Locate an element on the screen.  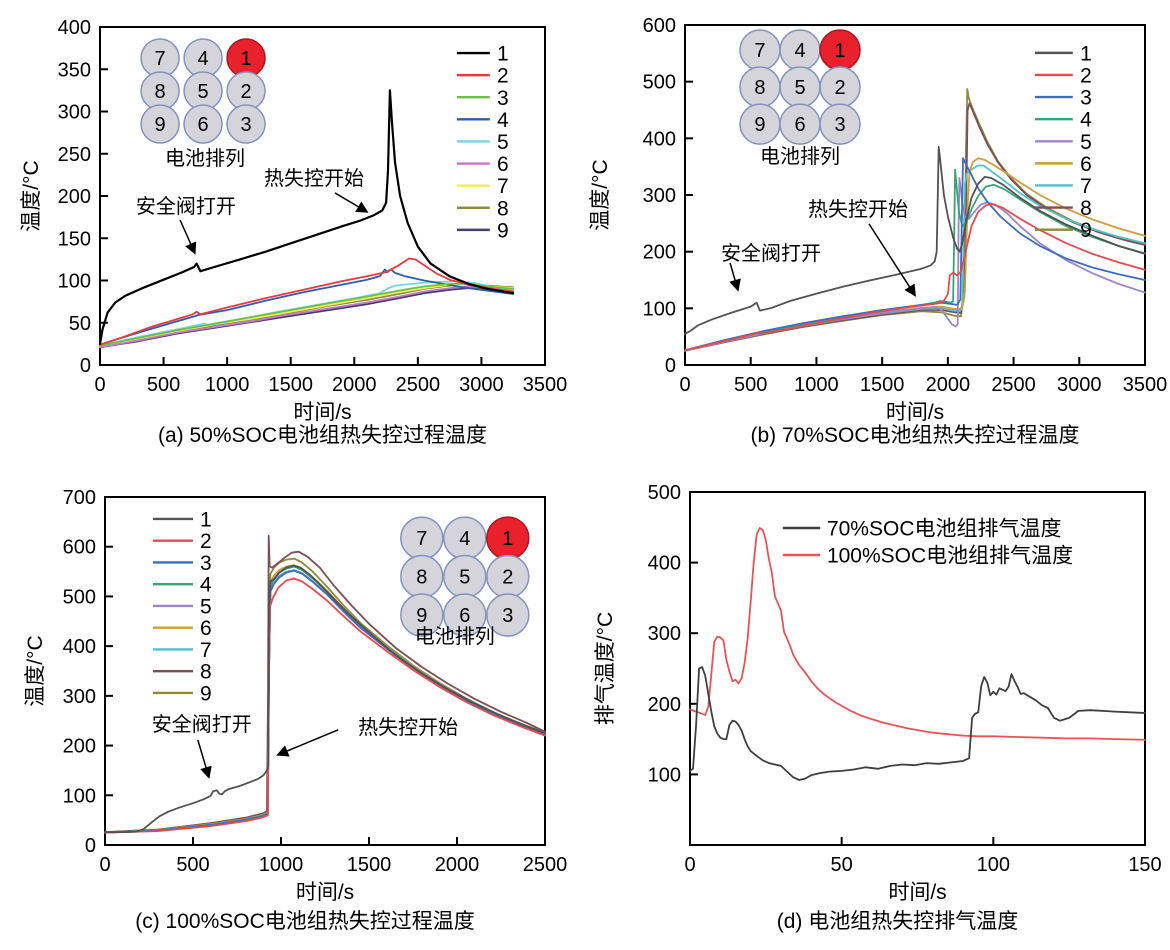
legend-label-9: 9 is located at coordinates (1086, 230).